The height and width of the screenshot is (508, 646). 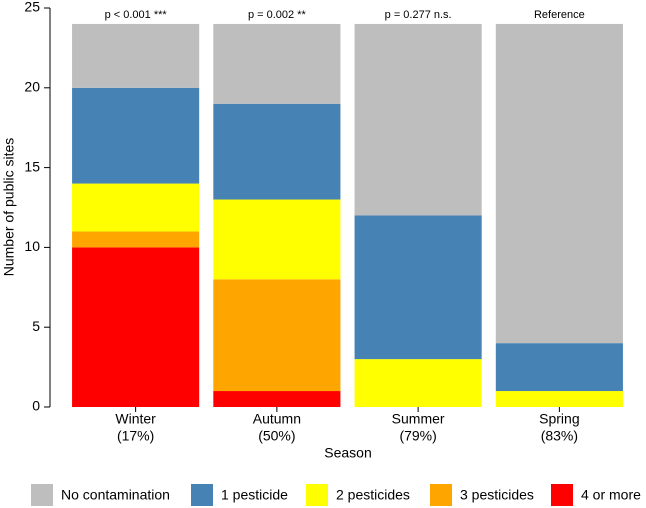 What do you see at coordinates (36, 406) in the screenshot?
I see `y-tick-label: 0` at bounding box center [36, 406].